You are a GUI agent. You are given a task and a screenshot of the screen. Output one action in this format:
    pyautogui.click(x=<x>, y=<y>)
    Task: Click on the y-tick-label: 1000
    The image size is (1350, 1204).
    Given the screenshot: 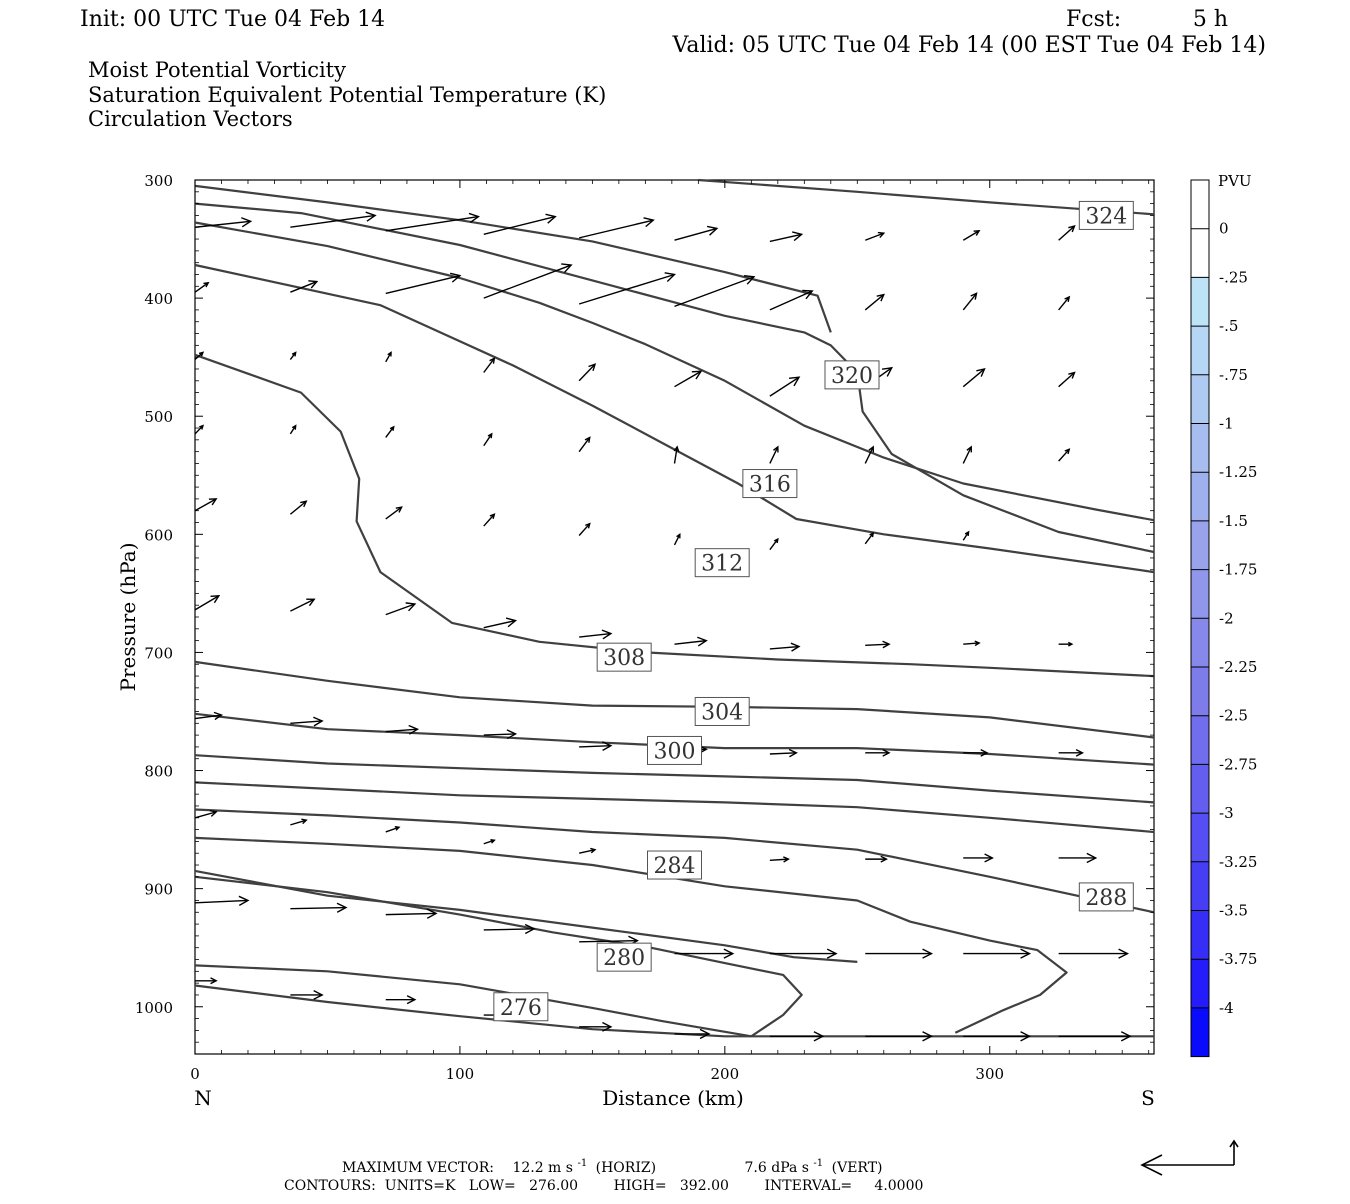 What is the action you would take?
    pyautogui.click(x=154, y=1008)
    